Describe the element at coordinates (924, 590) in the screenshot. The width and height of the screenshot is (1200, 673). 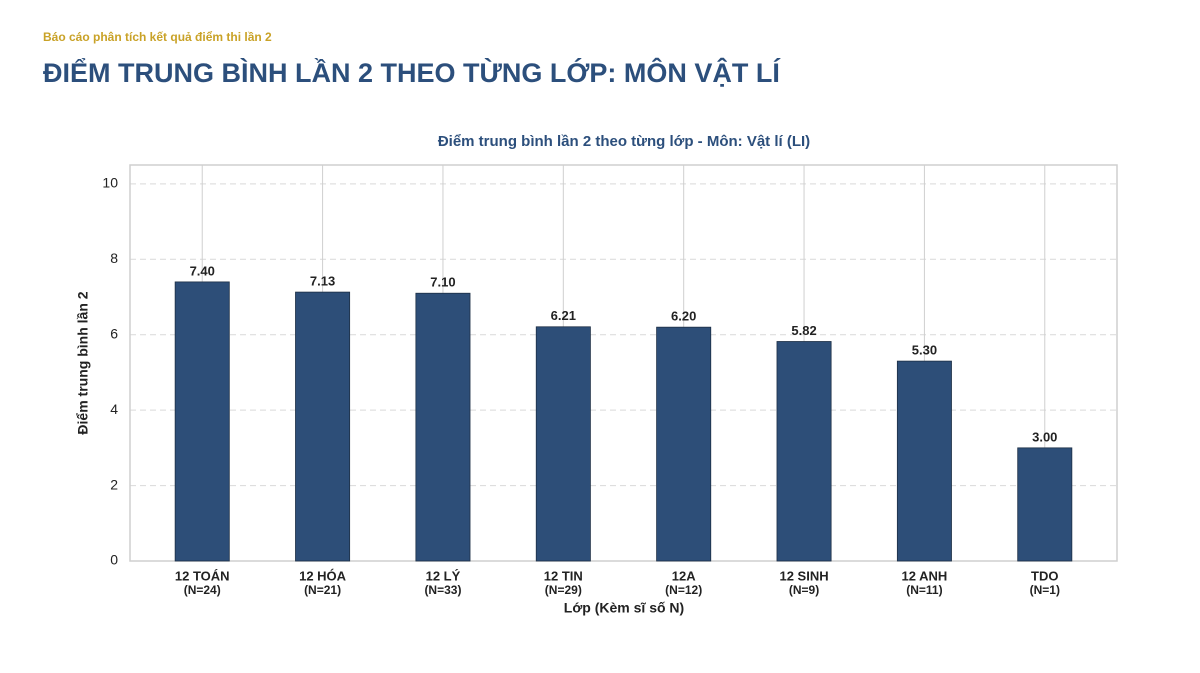
I see `x-tick-note: (N=11)` at that location.